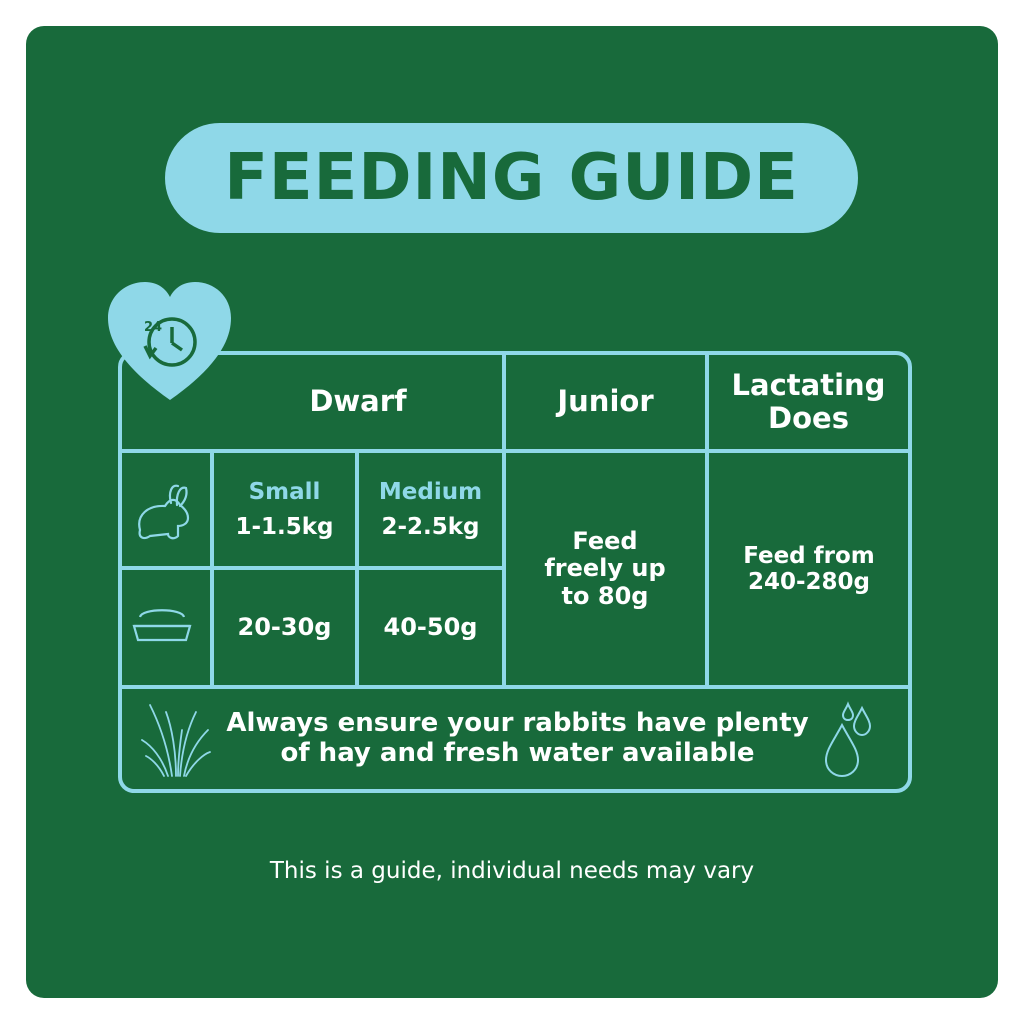  Describe the element at coordinates (605, 568) in the screenshot. I see `junior-feed-amount: Feed freely up to 80g` at that location.